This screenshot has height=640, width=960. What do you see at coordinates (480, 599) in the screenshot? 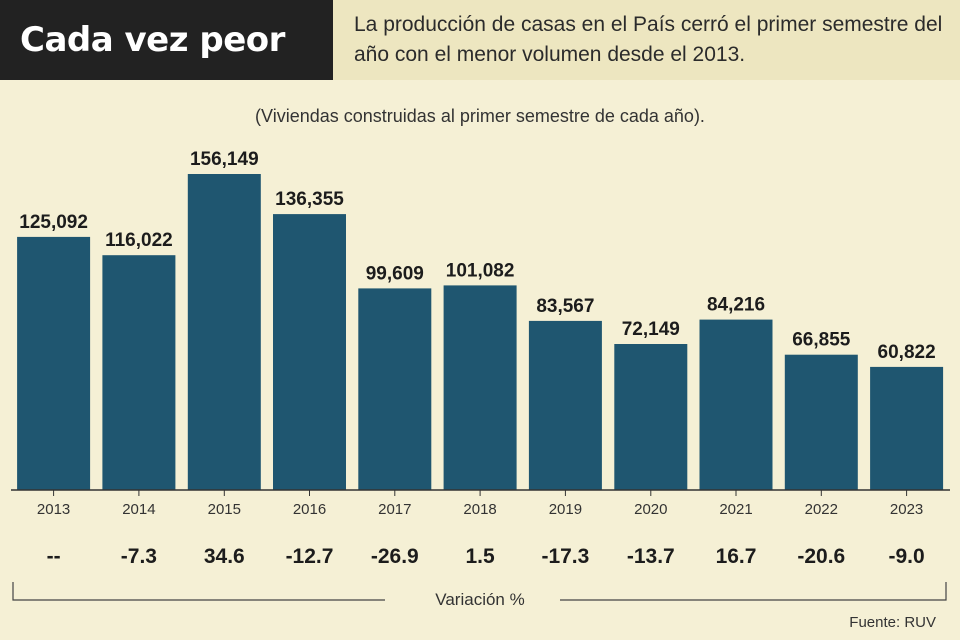
I see `variation-title: Variación %` at bounding box center [480, 599].